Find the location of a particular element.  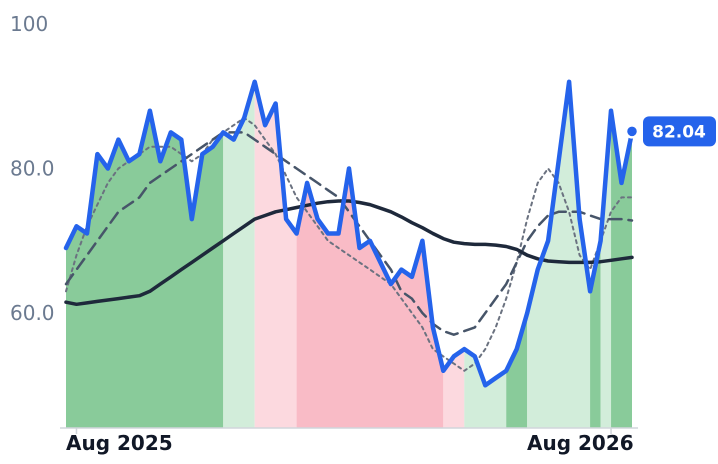

last-point-dot is located at coordinates (632, 131).